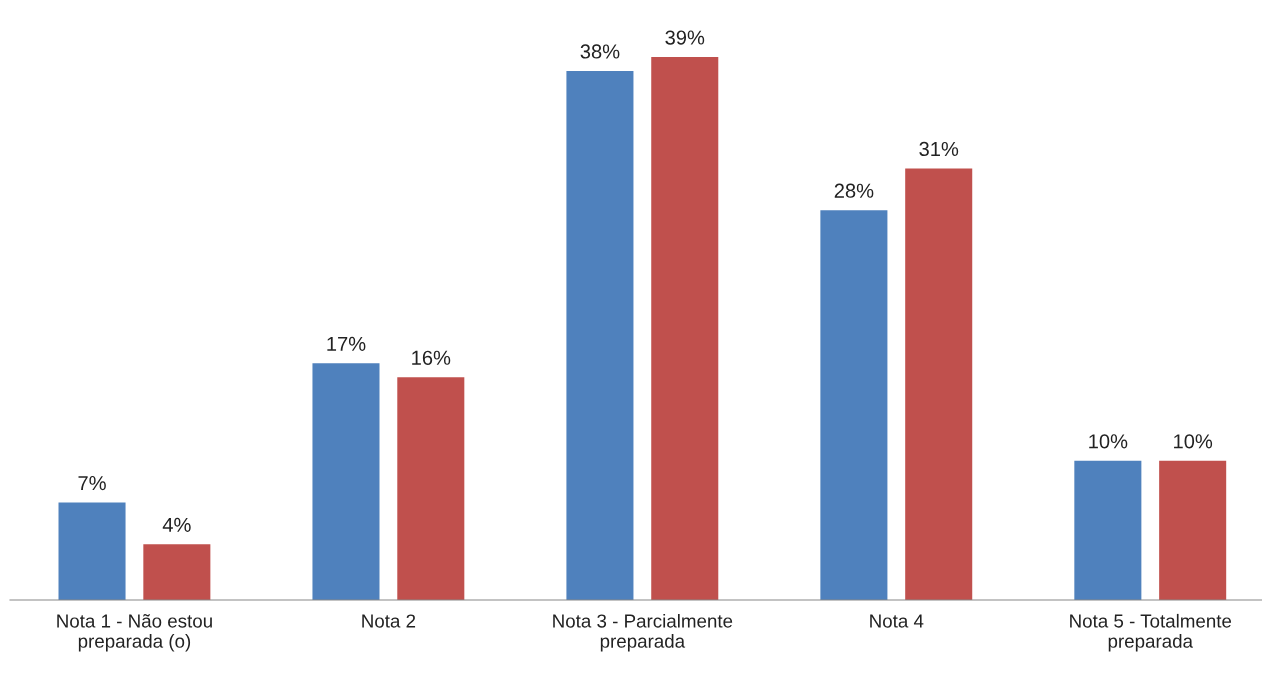  I want to click on data-label: 28%, so click(854, 190).